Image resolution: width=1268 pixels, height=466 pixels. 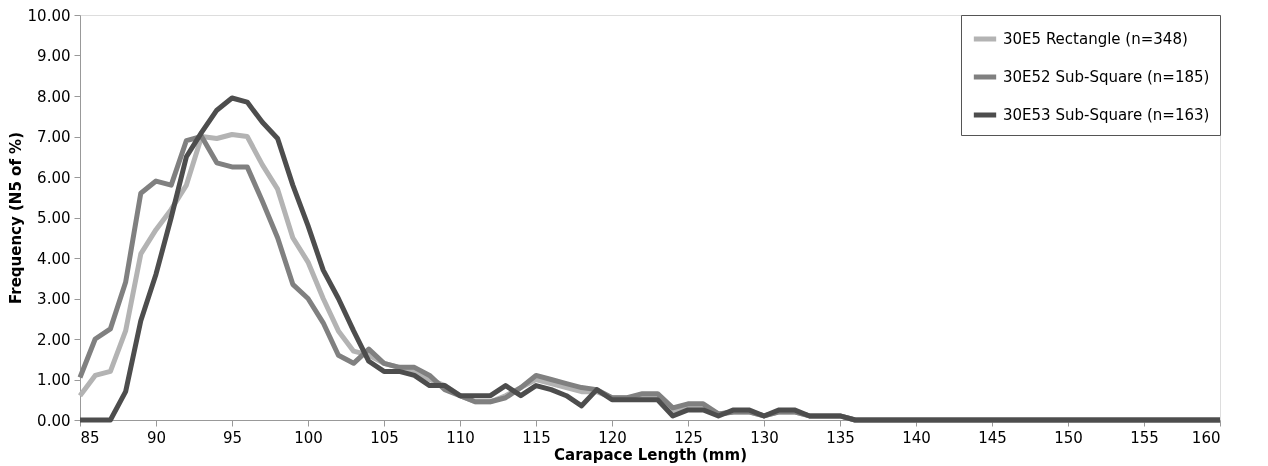 What do you see at coordinates (1095, 39) in the screenshot?
I see `legend-label: 30E5 Rectangle (n=348)` at bounding box center [1095, 39].